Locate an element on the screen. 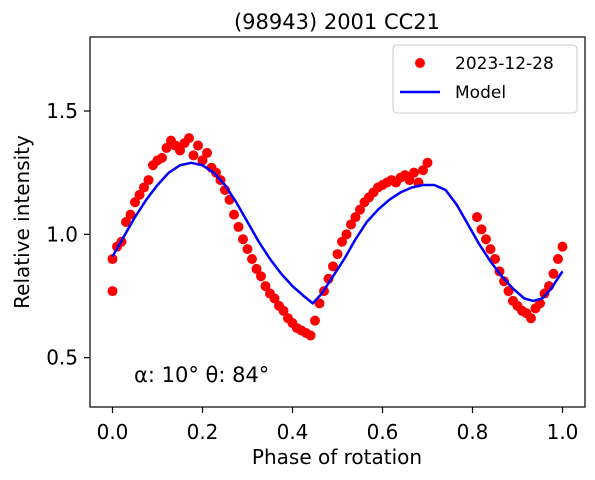 The height and width of the screenshot is (480, 595). x-tick-label-4: 0.8 is located at coordinates (473, 432).